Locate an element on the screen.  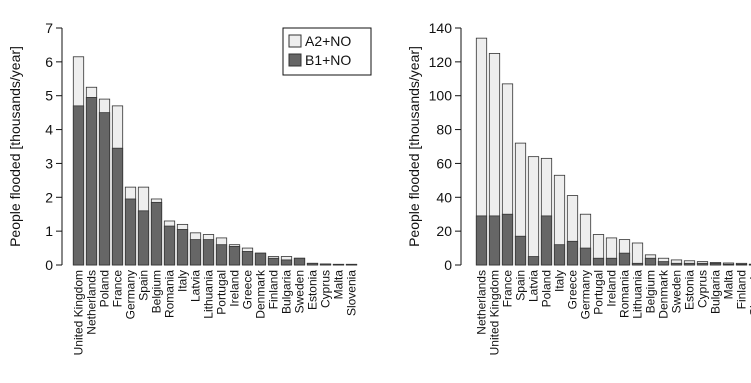
y-tick-label: 60 is located at coordinates (444, 163).